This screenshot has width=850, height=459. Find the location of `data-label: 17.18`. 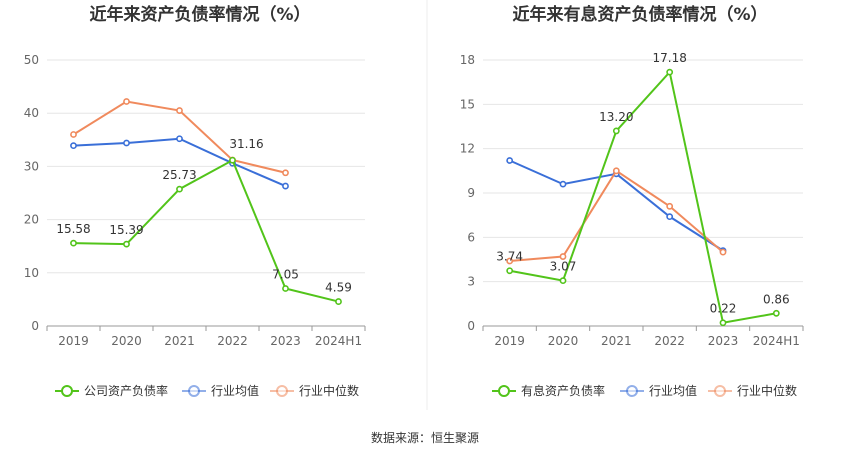

data-label: 17.18 is located at coordinates (669, 58).